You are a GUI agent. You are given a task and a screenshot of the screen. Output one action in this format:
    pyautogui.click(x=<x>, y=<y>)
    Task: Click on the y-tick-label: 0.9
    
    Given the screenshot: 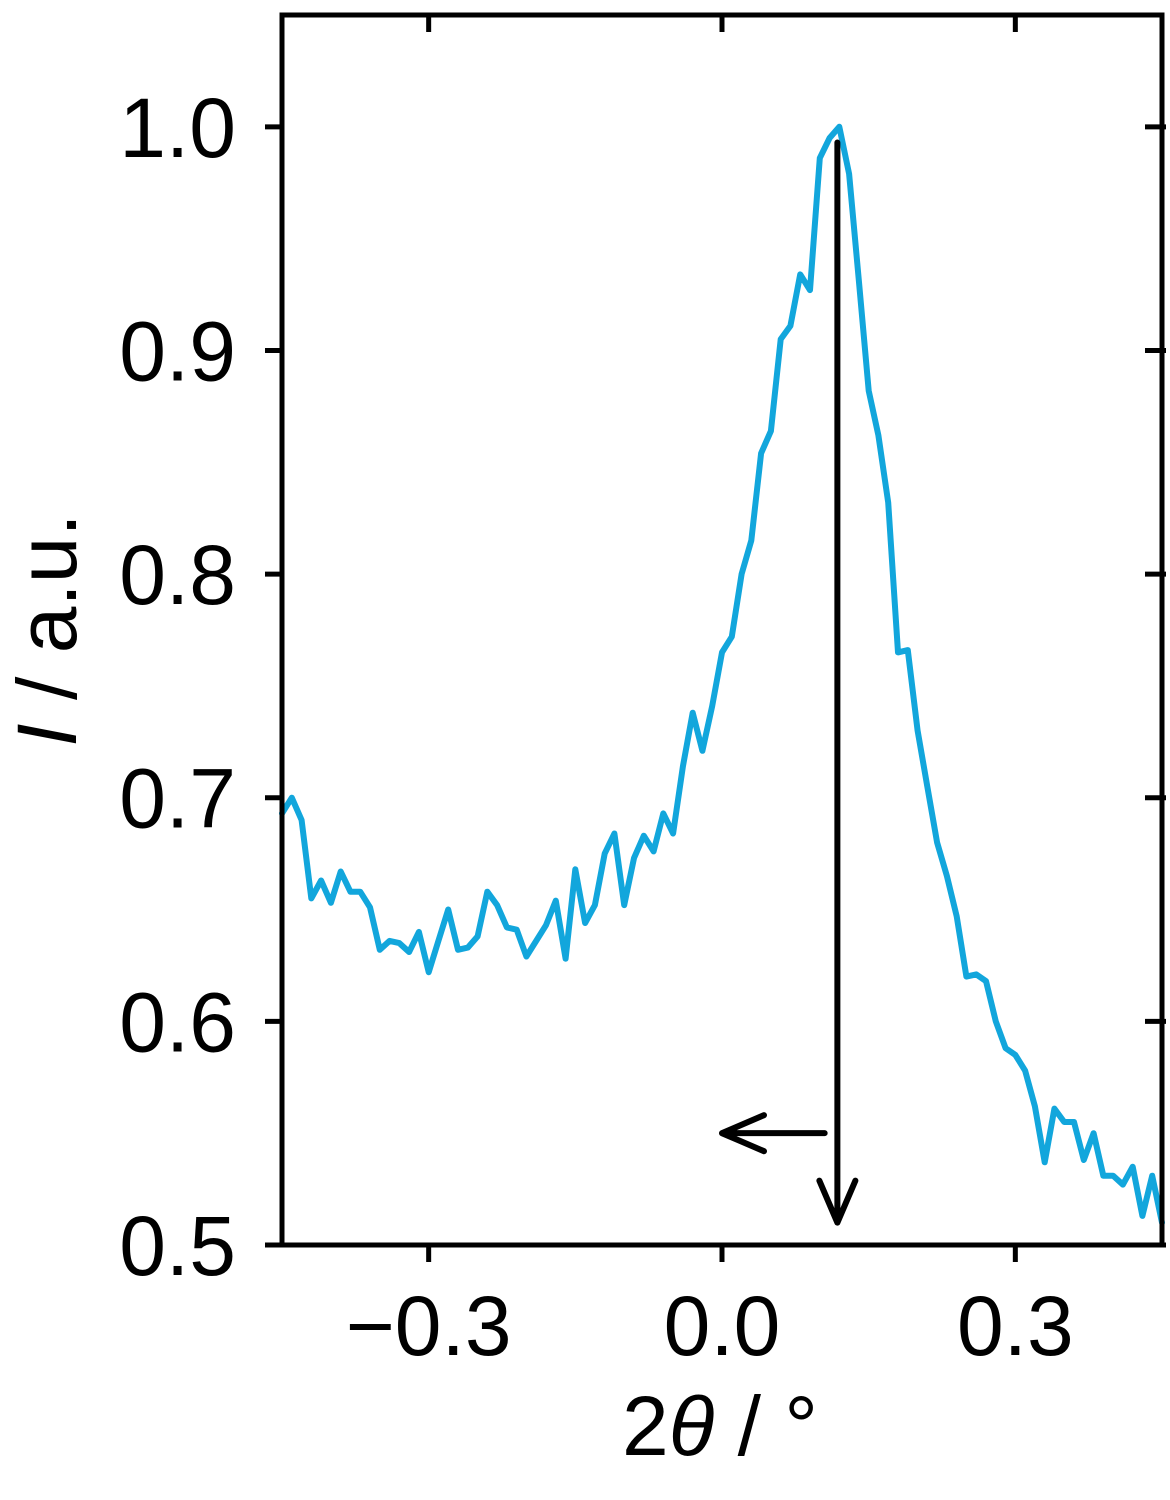 What is the action you would take?
    pyautogui.click(x=177, y=351)
    